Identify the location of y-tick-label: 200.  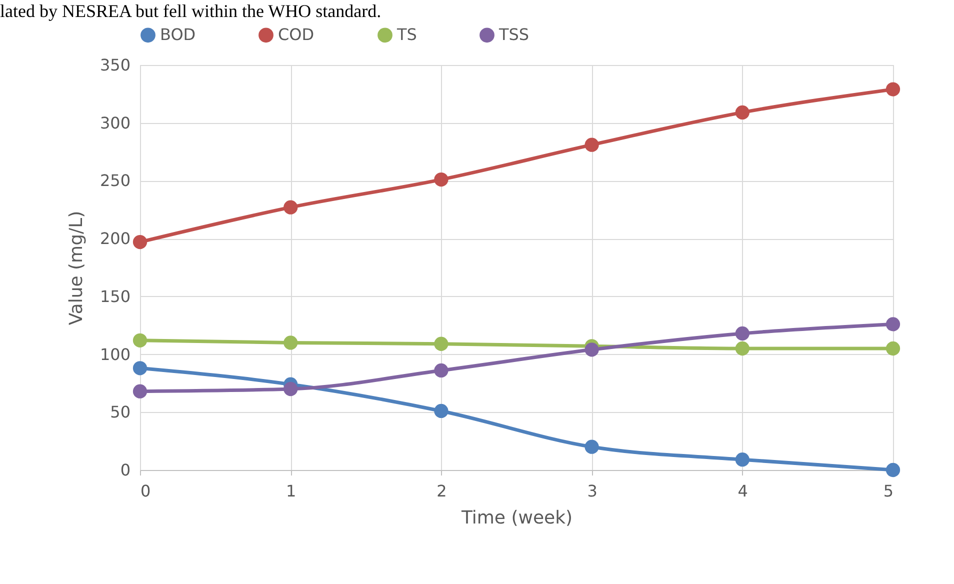
(115, 238).